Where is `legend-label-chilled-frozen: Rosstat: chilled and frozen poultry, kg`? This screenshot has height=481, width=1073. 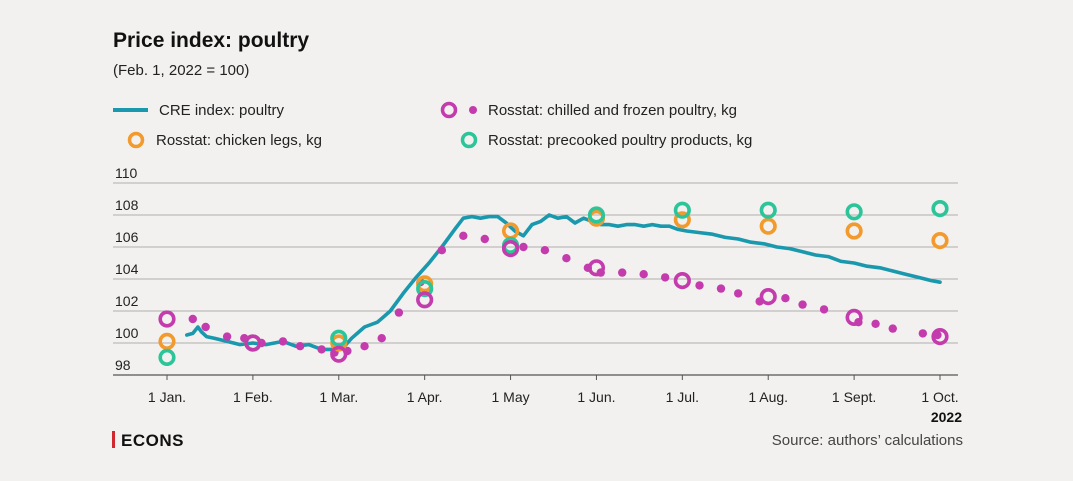
legend-label-chilled-frozen: Rosstat: chilled and frozen poultry, kg is located at coordinates (612, 110).